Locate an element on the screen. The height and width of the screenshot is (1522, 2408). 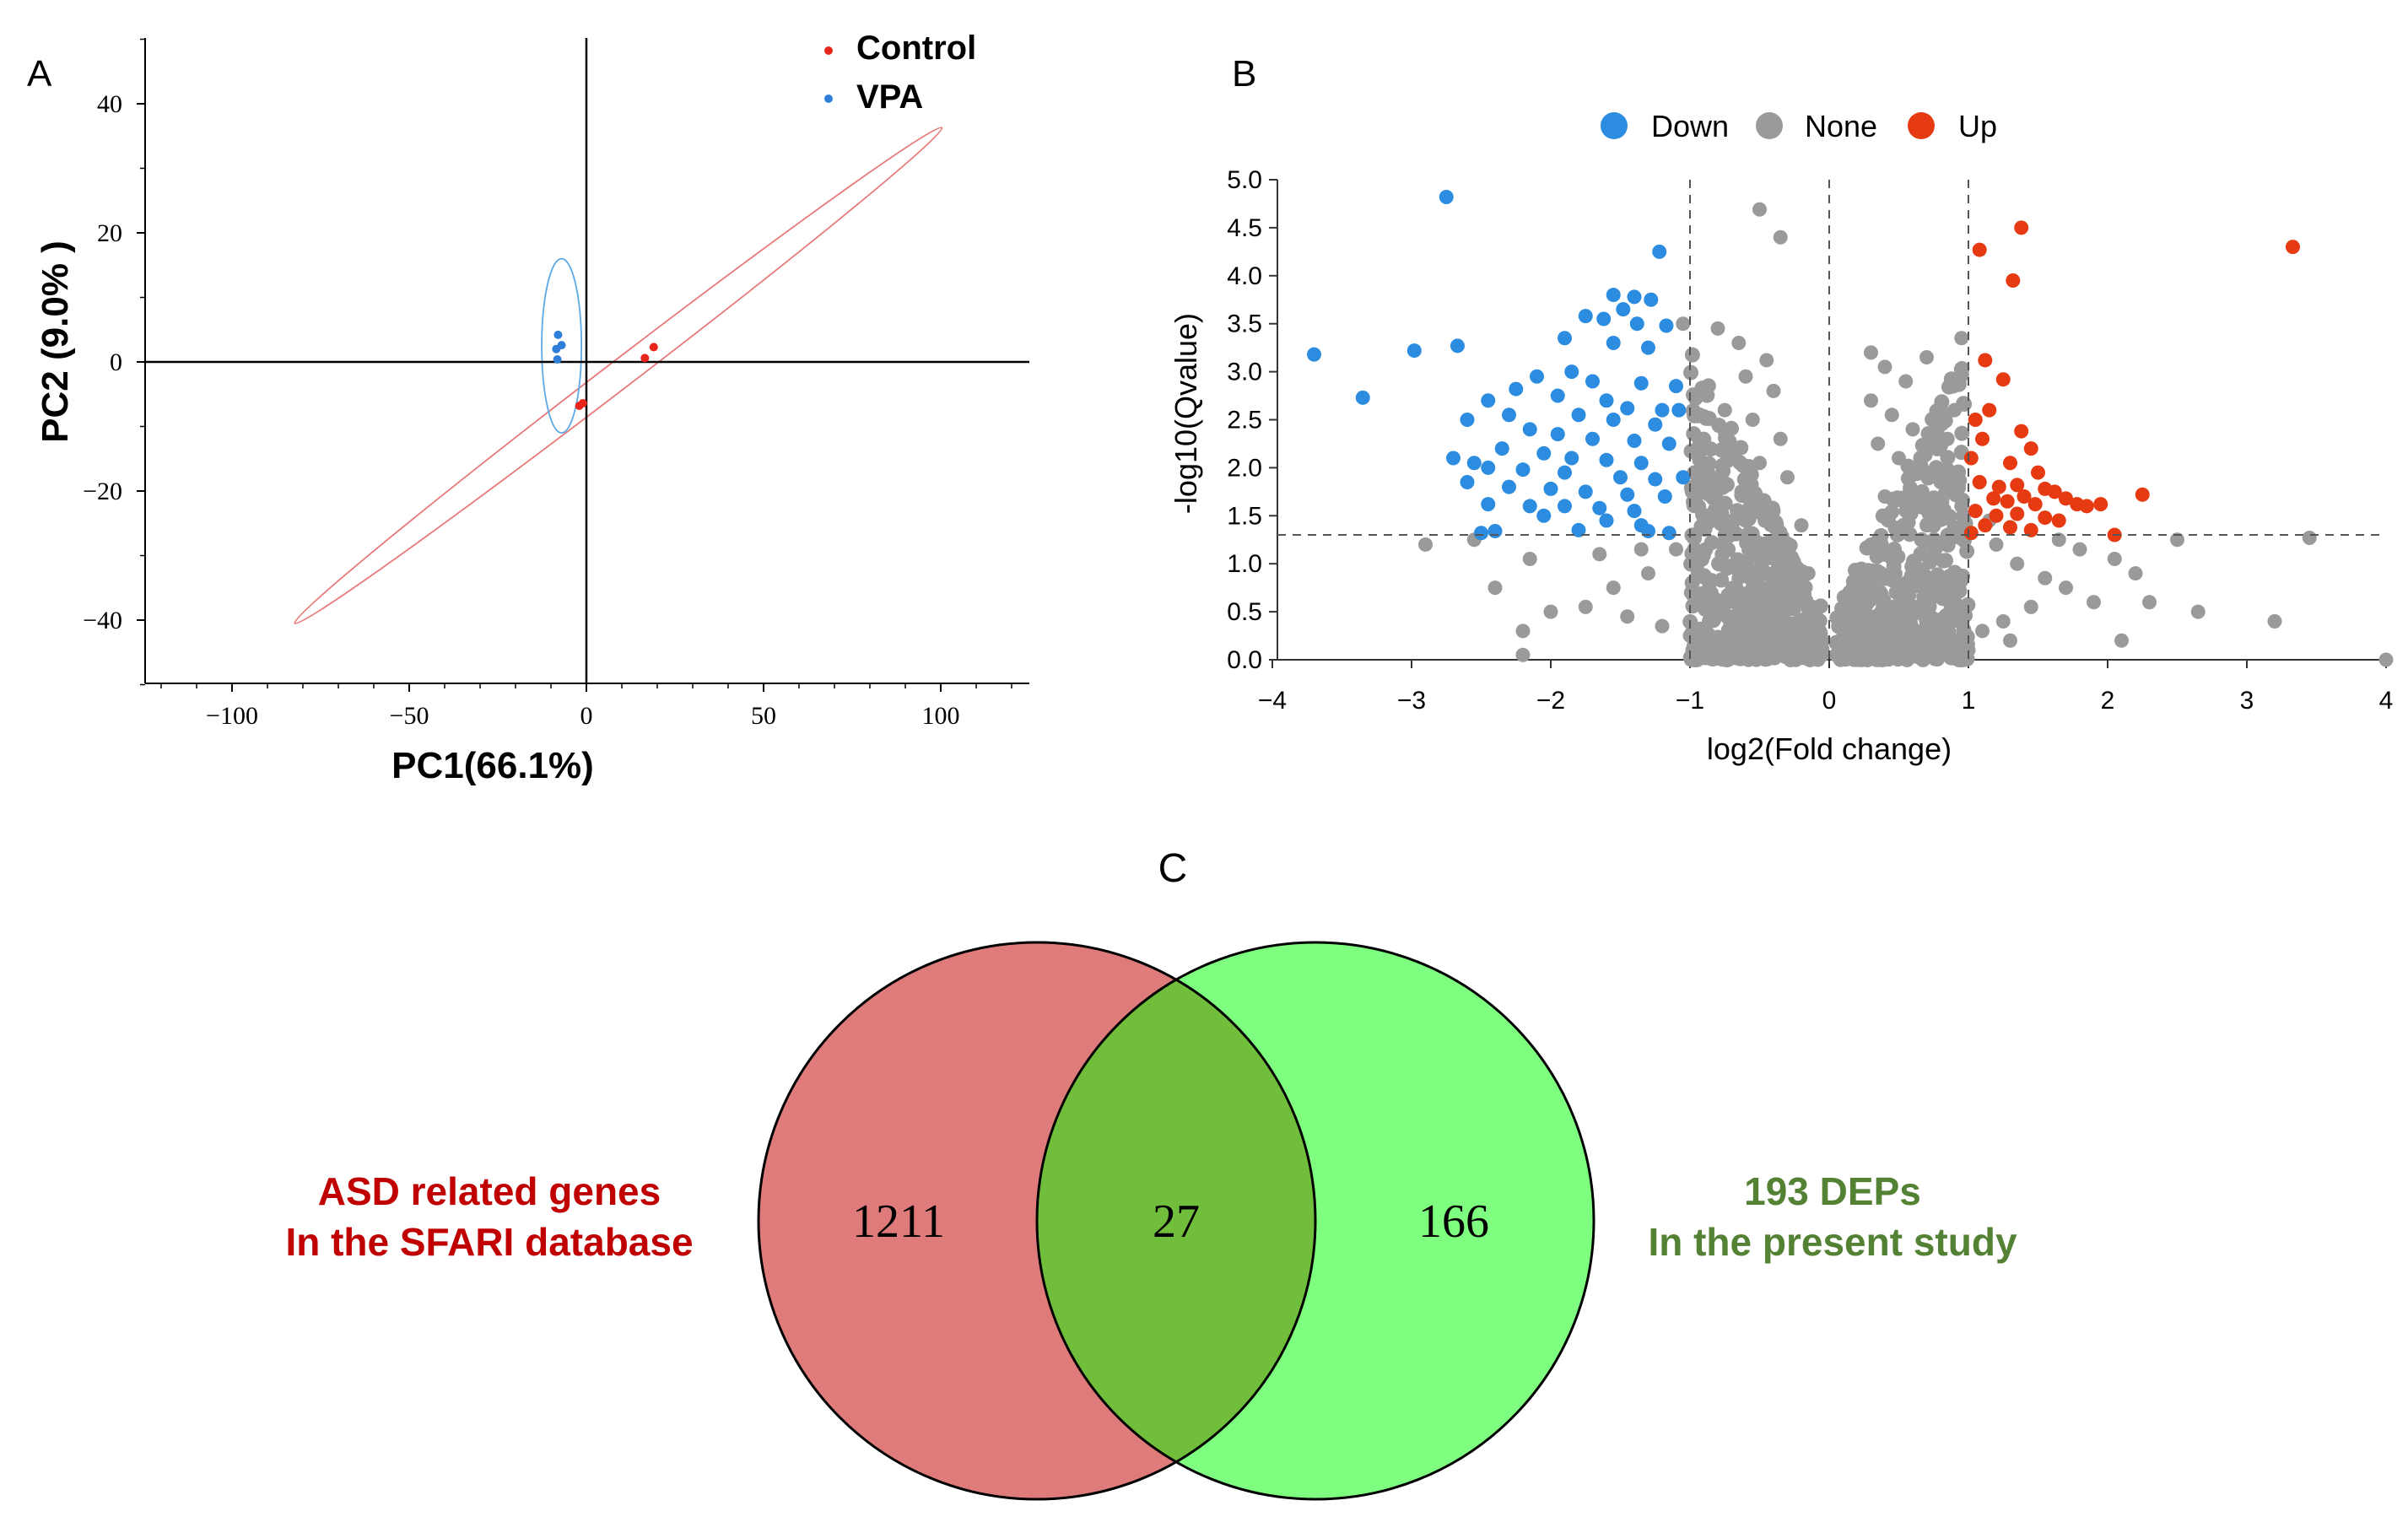
volcano-legend: Down None Up is located at coordinates (1799, 126).